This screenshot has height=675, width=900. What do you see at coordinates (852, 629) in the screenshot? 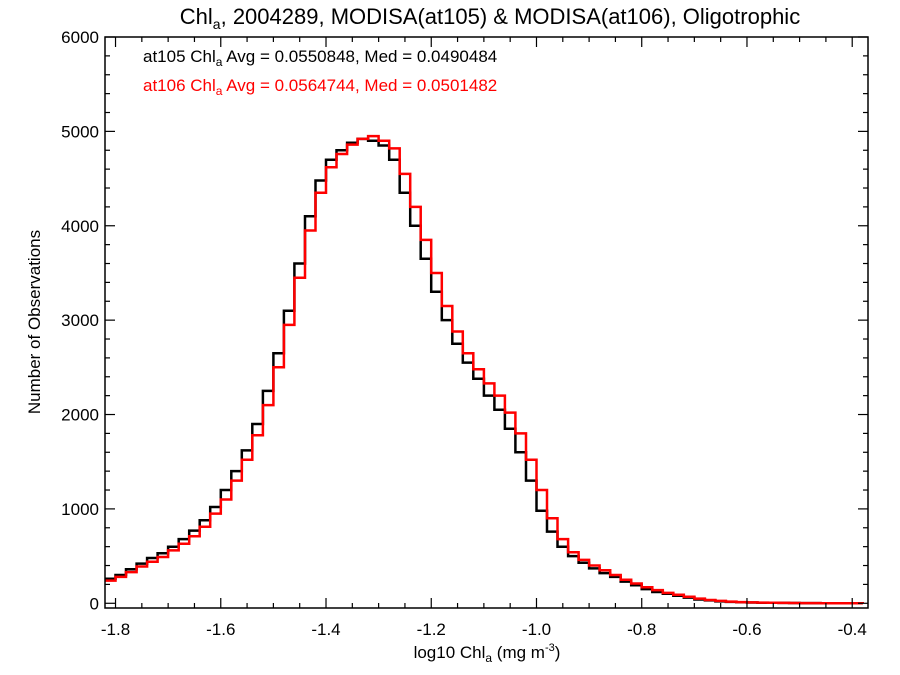
I see `x-tick-label: -0.4` at bounding box center [852, 629].